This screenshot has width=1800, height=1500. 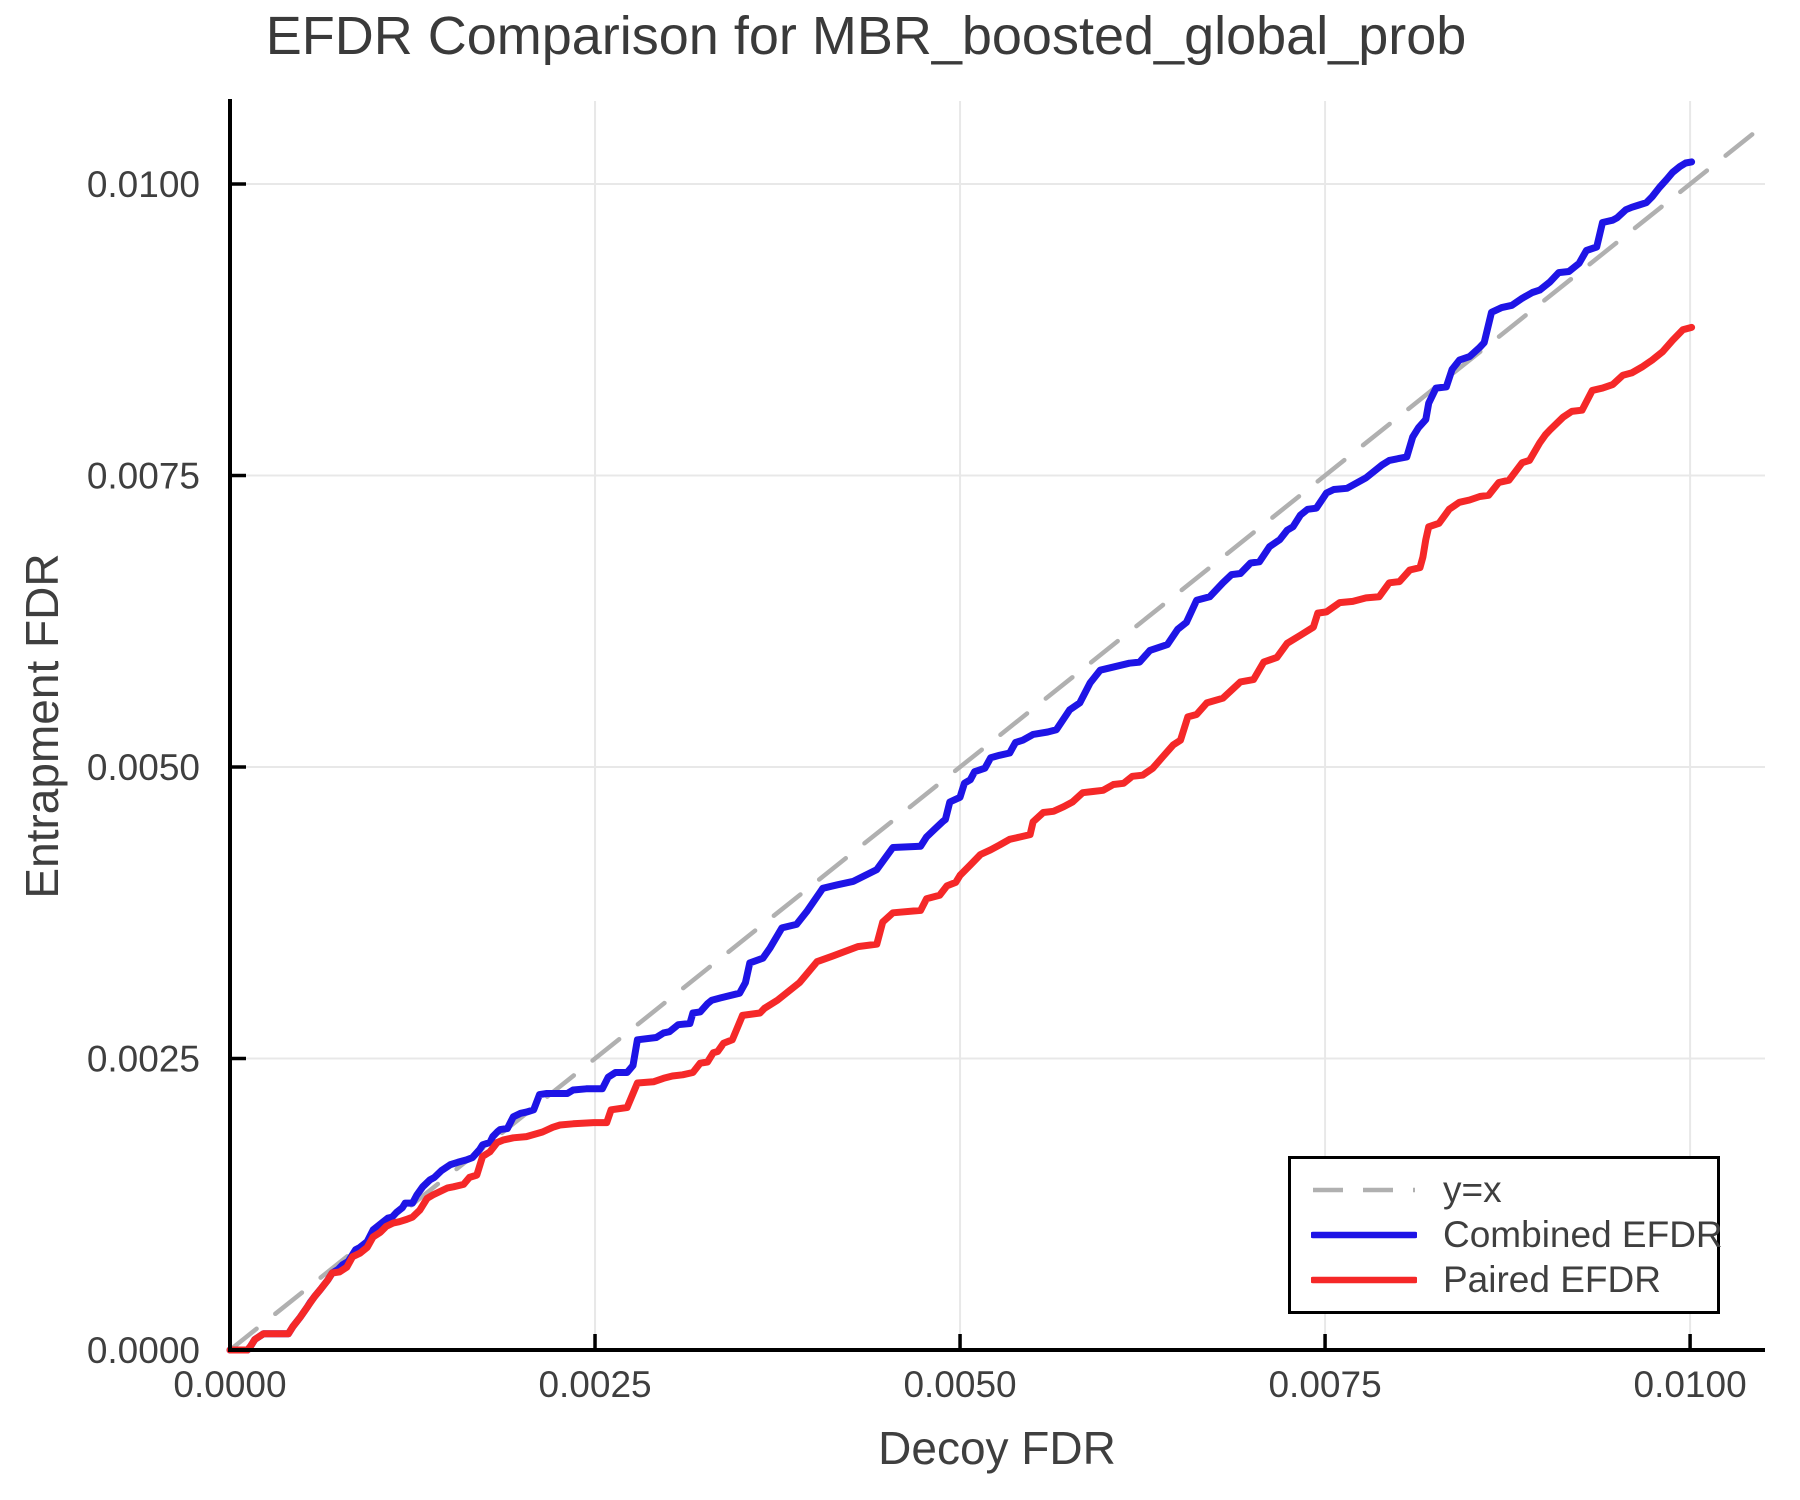 What do you see at coordinates (1514, 1190) in the screenshot?
I see `legend-row-yx: y=x` at bounding box center [1514, 1190].